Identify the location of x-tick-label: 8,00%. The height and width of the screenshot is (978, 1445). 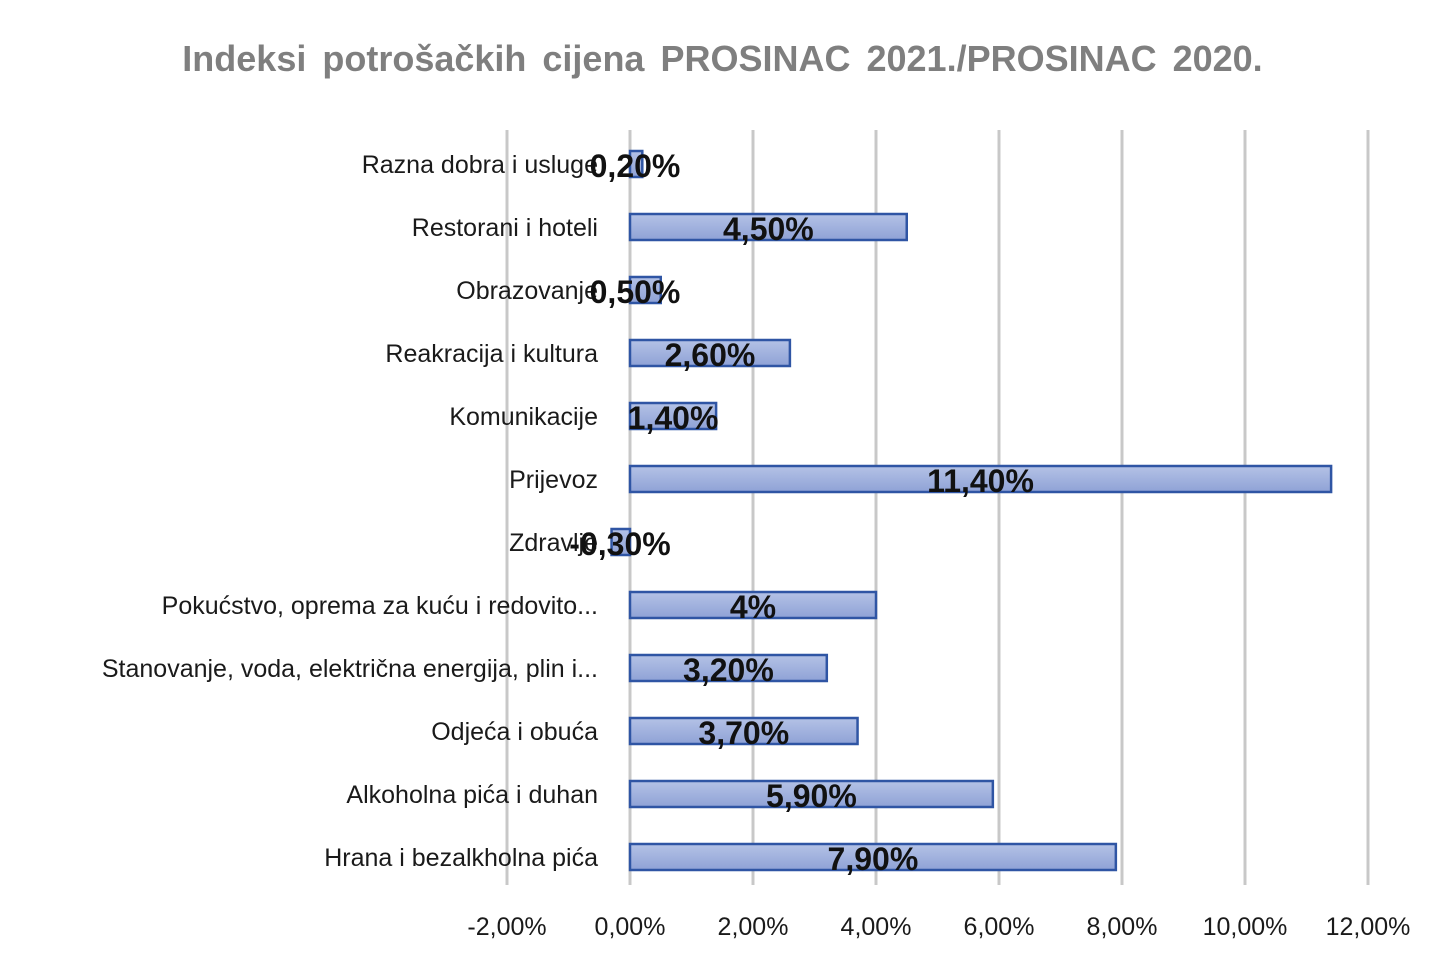
(1122, 927).